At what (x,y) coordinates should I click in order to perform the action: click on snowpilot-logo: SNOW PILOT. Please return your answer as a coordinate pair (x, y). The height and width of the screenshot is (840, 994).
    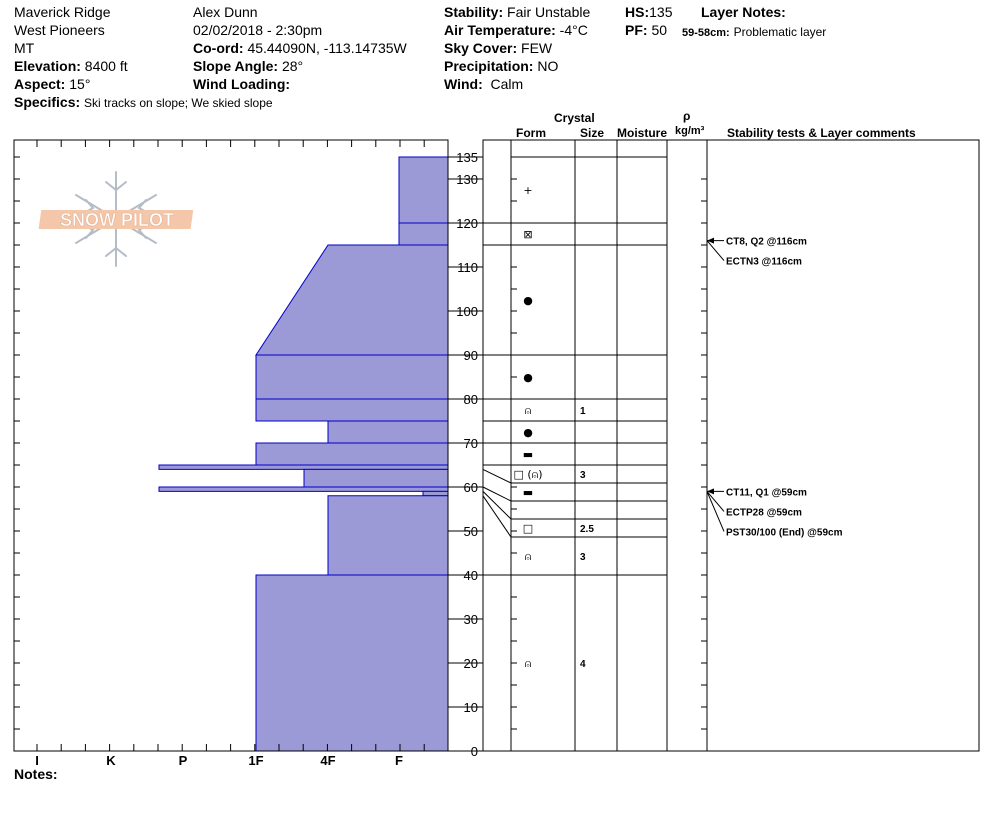
    Looking at the image, I should click on (116, 219).